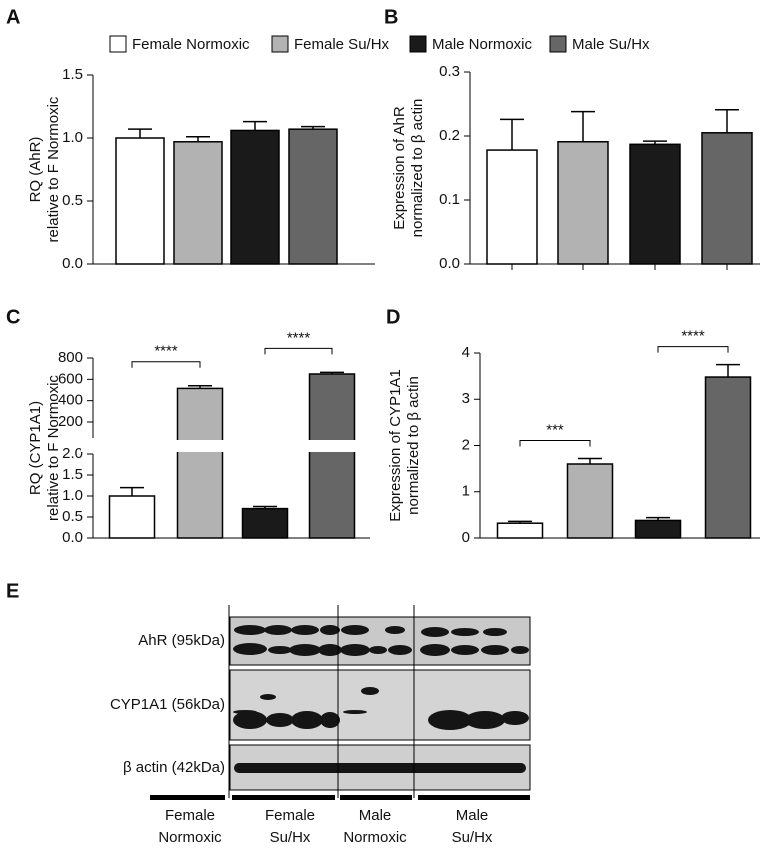 The width and height of the screenshot is (765, 851). What do you see at coordinates (70, 378) in the screenshot?
I see `y-tick-label: 600` at bounding box center [70, 378].